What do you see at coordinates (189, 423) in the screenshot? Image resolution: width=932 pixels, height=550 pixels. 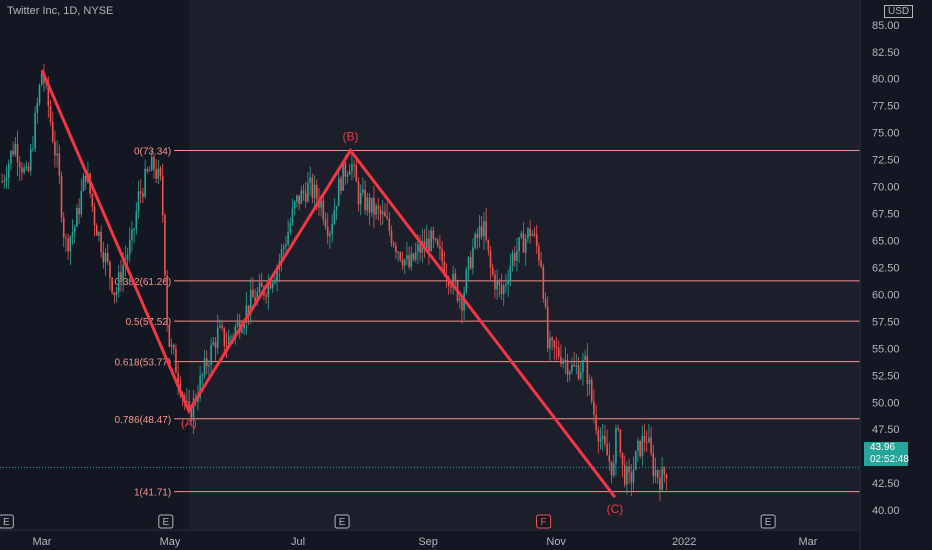 I see `wave-label: (A)` at bounding box center [189, 423].